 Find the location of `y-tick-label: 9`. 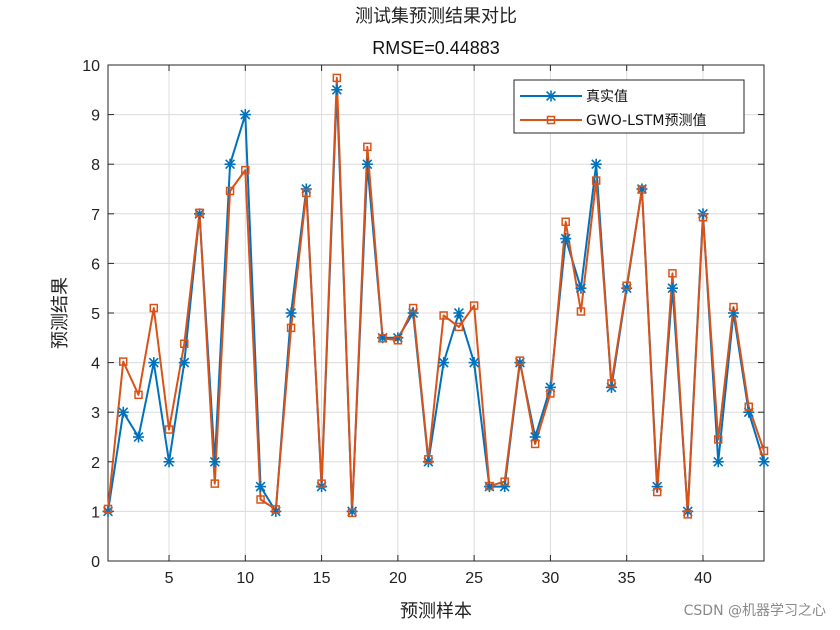

y-tick-label: 9 is located at coordinates (95, 116).